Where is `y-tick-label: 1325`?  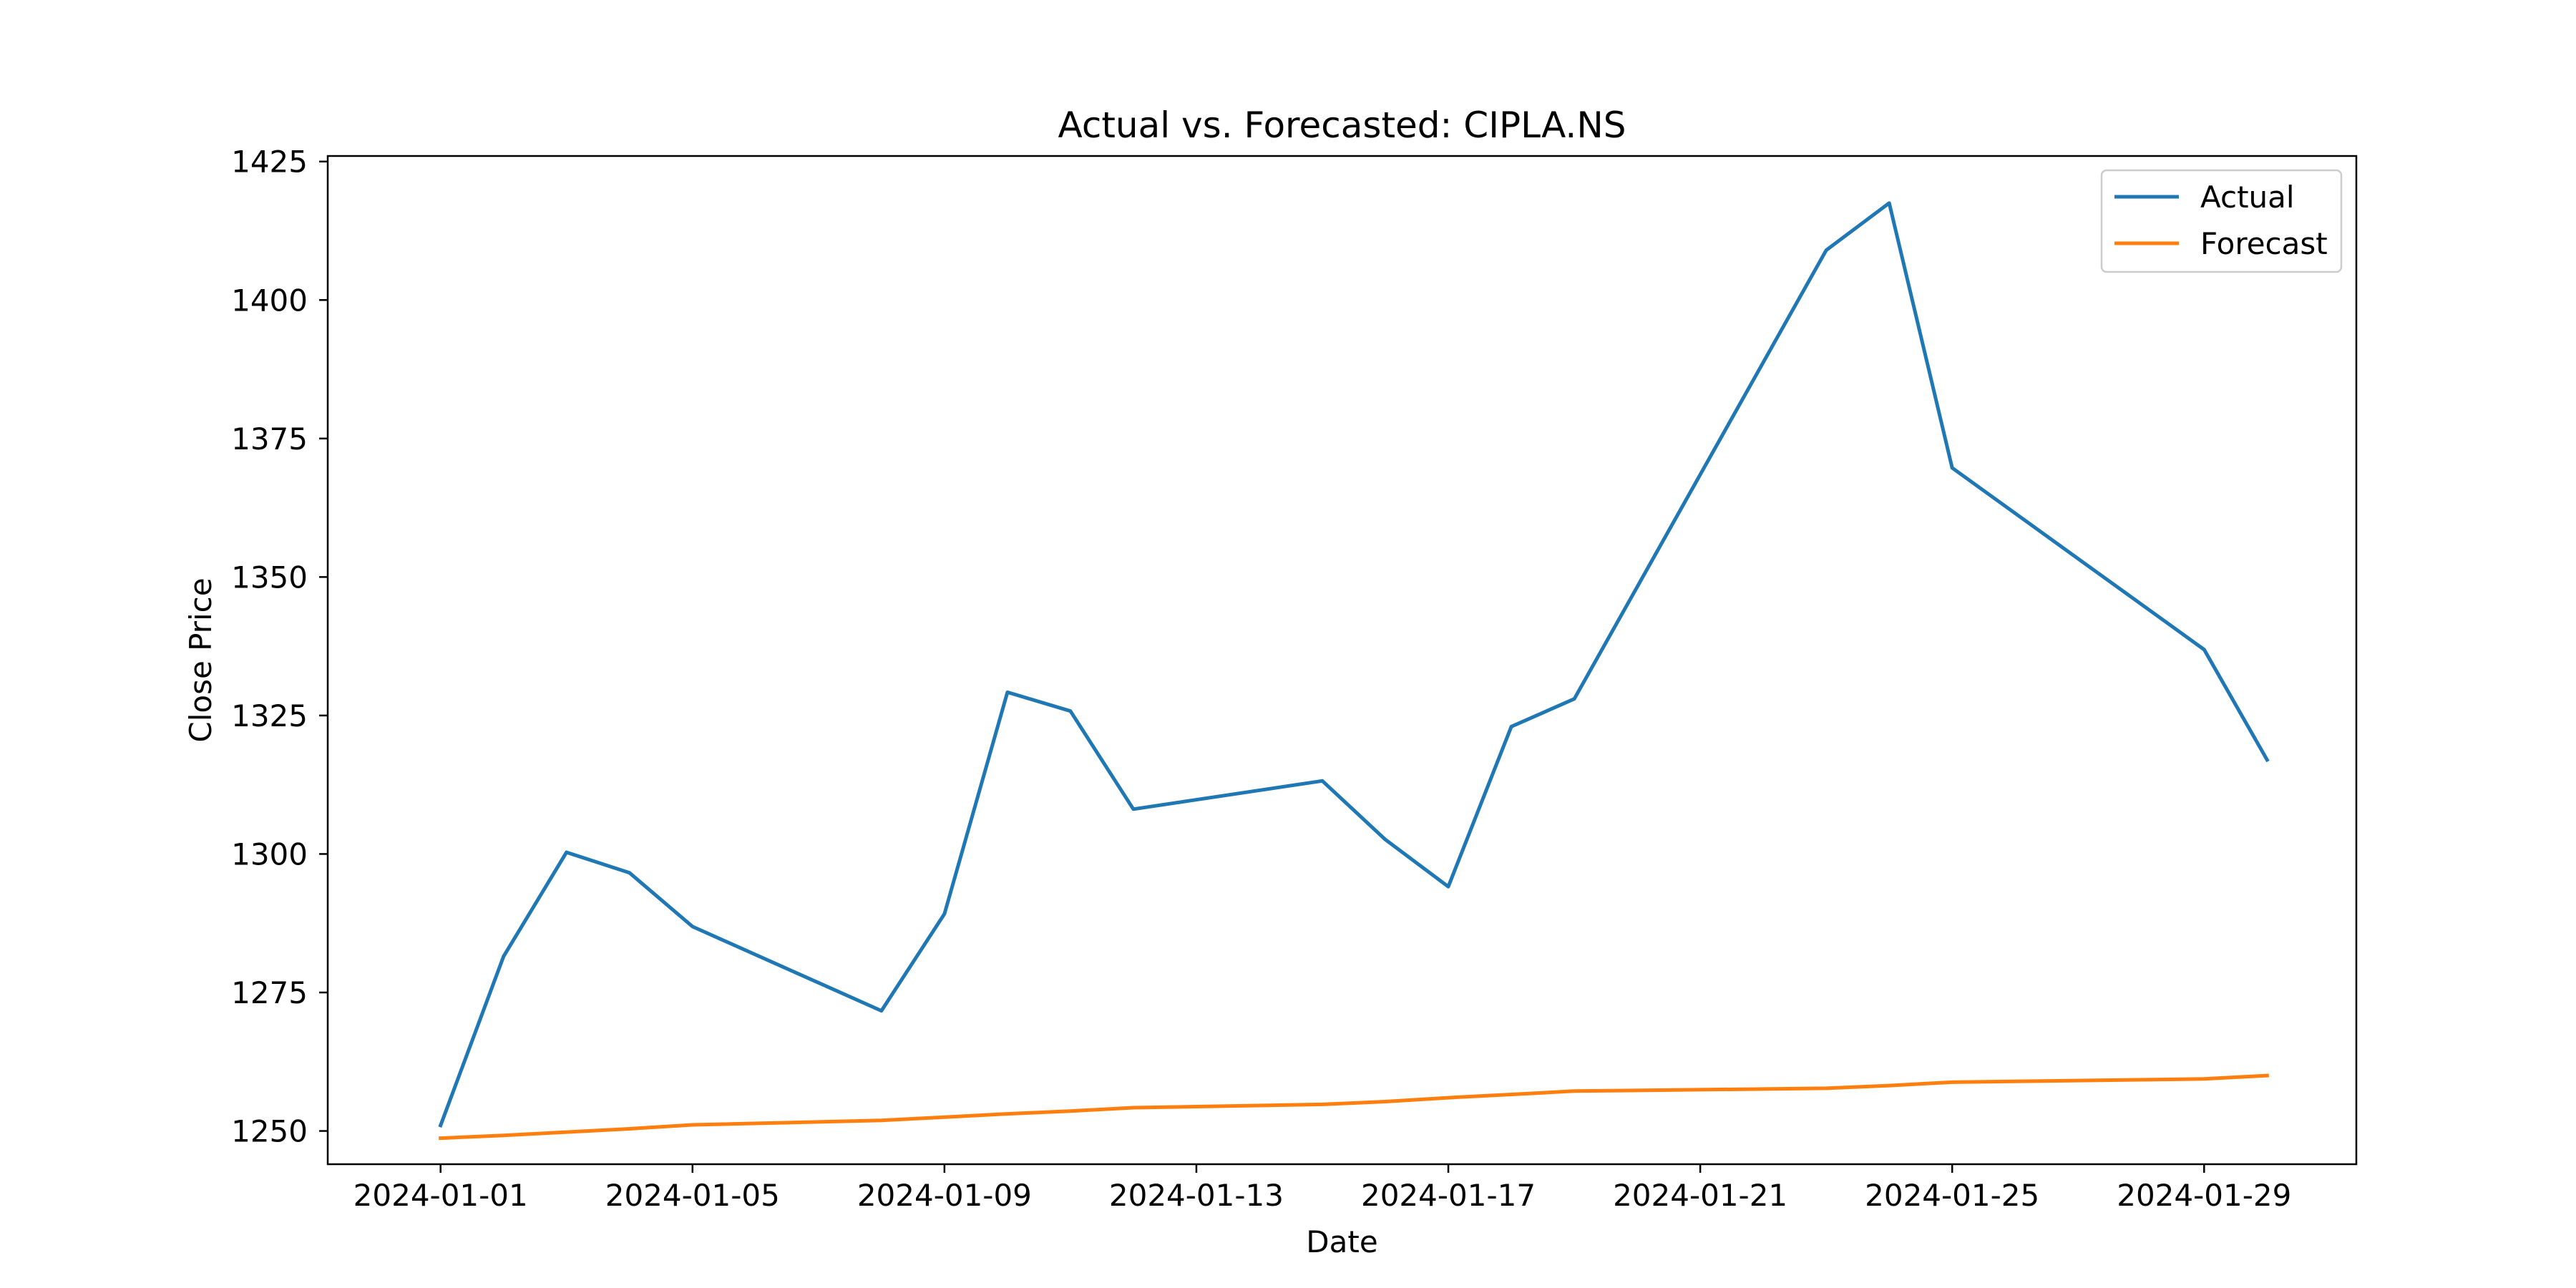 y-tick-label: 1325 is located at coordinates (269, 715).